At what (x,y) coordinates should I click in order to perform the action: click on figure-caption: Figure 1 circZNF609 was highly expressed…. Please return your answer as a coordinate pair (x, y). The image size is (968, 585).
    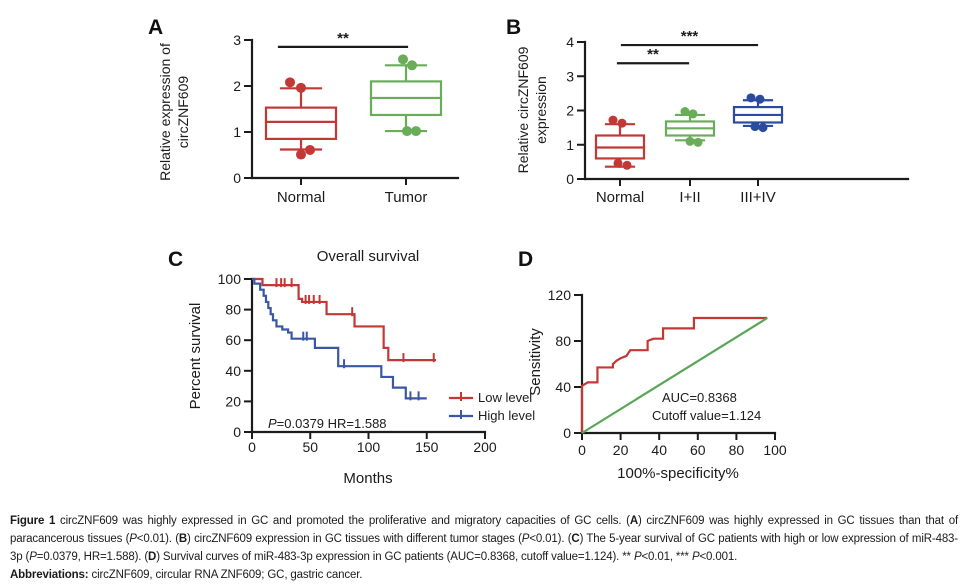
    Looking at the image, I should click on (484, 548).